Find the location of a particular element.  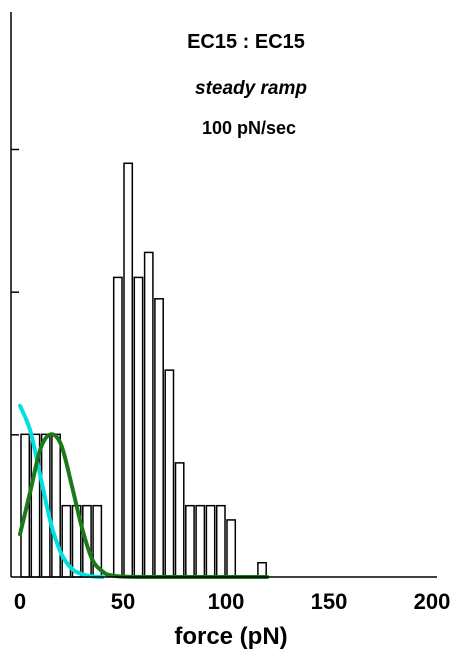

x-tick-label-4: 200 is located at coordinates (432, 601).